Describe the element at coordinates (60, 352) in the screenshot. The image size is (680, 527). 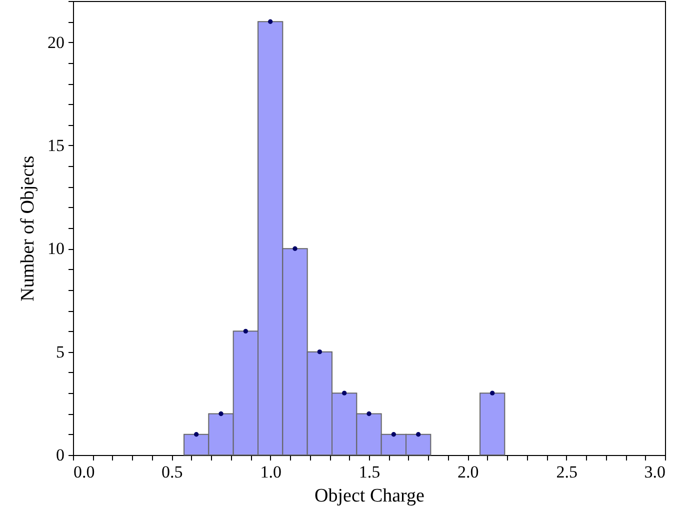
I see `y-tick-label: 5` at that location.